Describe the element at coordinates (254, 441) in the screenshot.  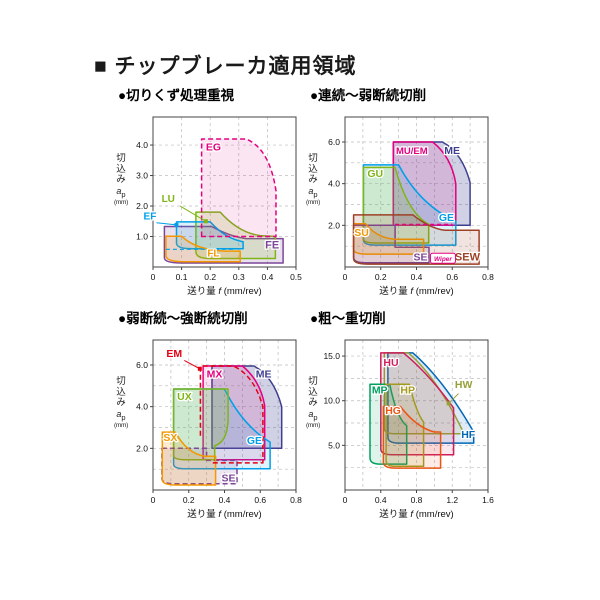
I see `region-label-ge: GE` at that location.